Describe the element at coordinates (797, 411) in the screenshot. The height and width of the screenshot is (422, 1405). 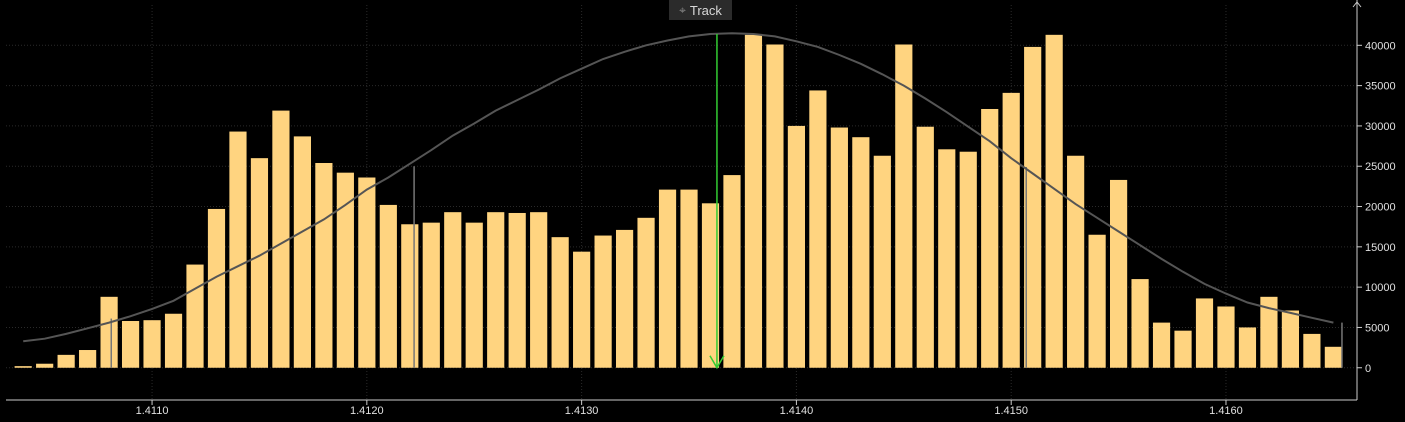
I see `x-tick-label: 1.4140` at that location.